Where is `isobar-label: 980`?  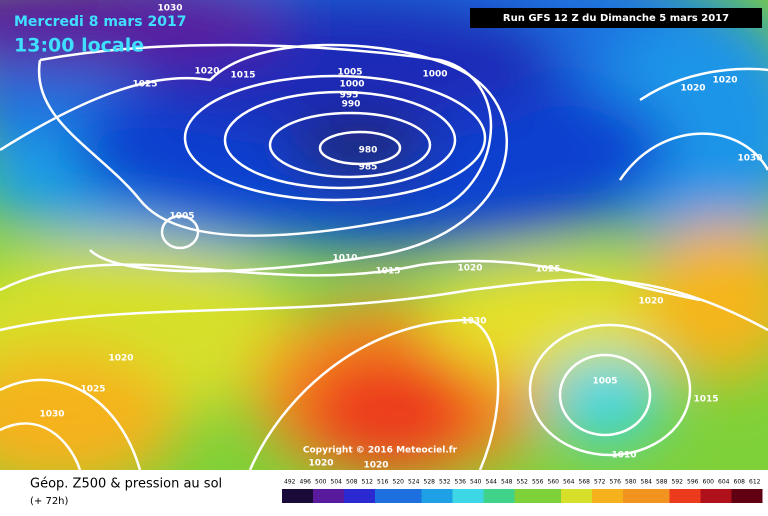 isobar-label: 980 is located at coordinates (368, 151).